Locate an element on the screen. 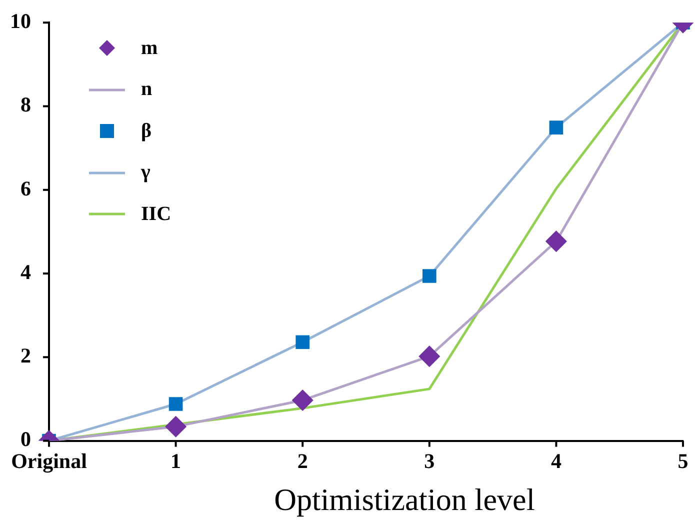 This screenshot has height=528, width=695. y-tick-label: 2 is located at coordinates (25, 356).